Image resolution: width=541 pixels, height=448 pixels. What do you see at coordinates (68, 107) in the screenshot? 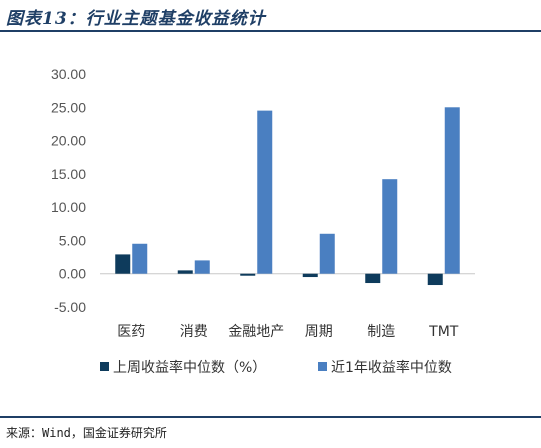
I see `y-tick-label: 25.00` at bounding box center [68, 107].